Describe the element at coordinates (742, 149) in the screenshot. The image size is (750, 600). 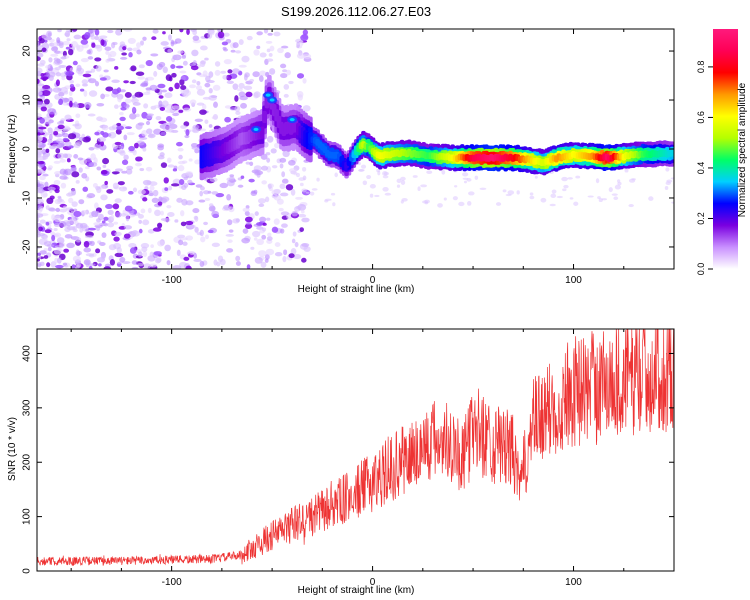
I see `colorbar-label: Normalized spectral amplitude` at that location.